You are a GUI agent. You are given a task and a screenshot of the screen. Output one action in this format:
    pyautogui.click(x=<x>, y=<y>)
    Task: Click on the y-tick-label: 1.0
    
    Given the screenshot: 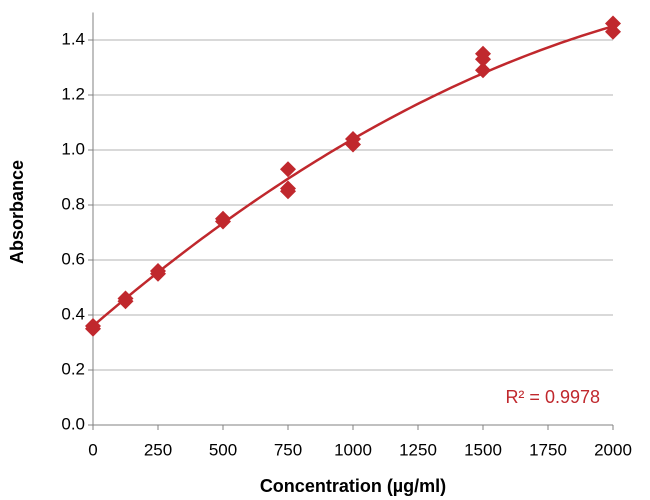 What is the action you would take?
    pyautogui.click(x=73, y=148)
    